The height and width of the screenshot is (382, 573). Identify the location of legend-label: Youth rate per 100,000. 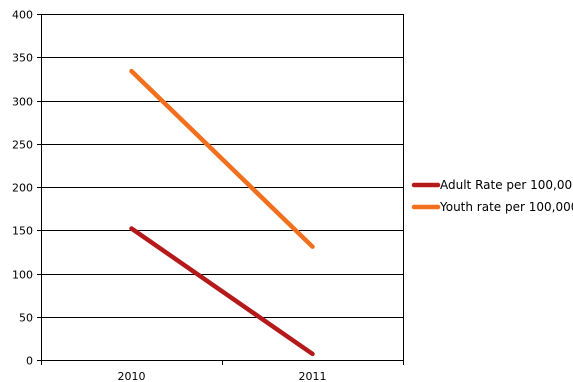
(506, 207).